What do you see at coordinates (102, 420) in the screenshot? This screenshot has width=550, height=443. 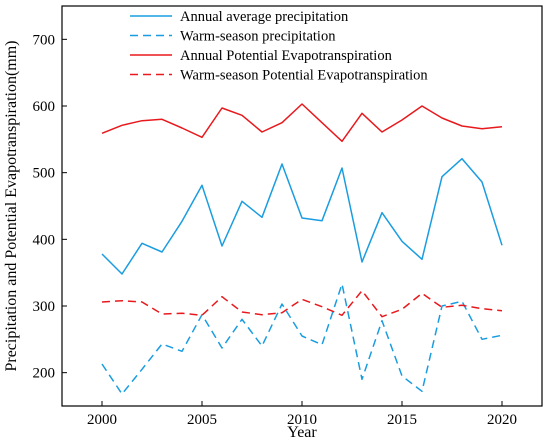 I see `x-tick-label: 2000` at bounding box center [102, 420].